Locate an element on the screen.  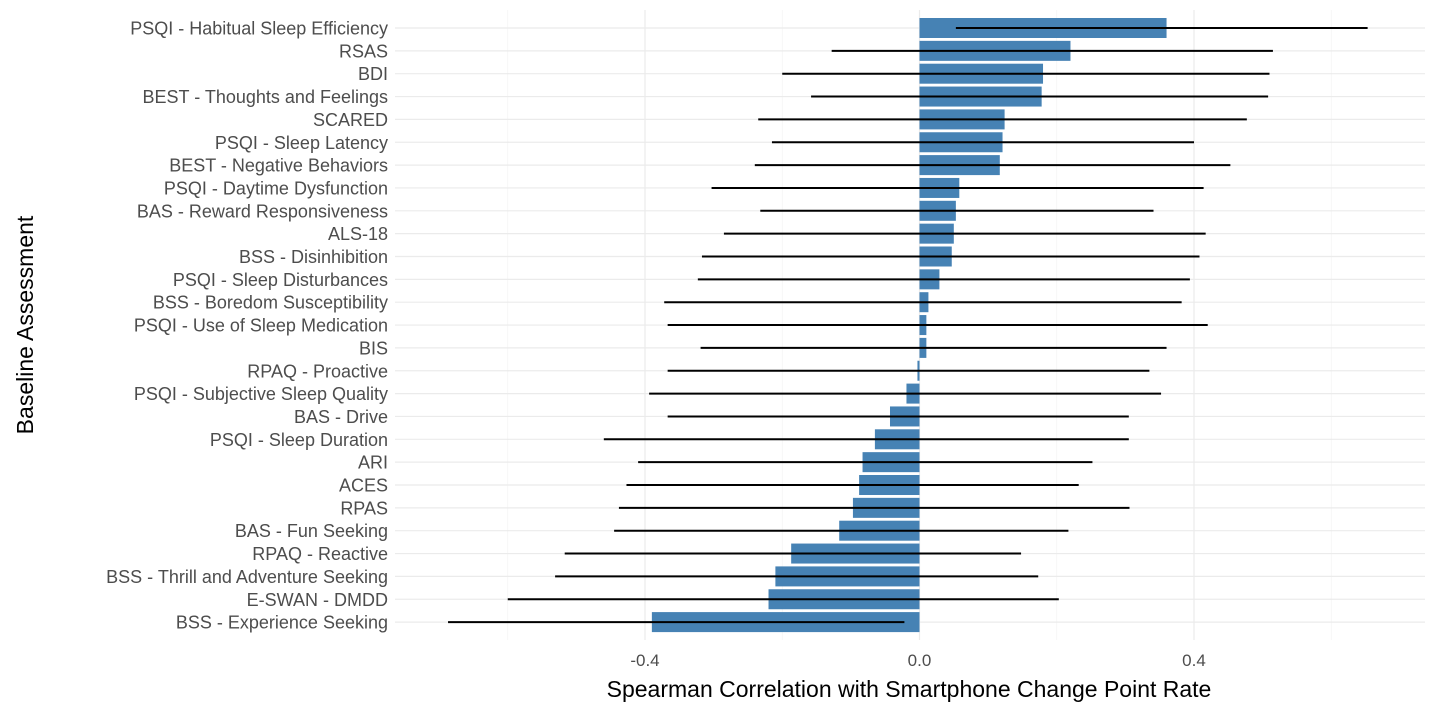
category-label: BAS - Reward Responsiveness is located at coordinates (262, 211).